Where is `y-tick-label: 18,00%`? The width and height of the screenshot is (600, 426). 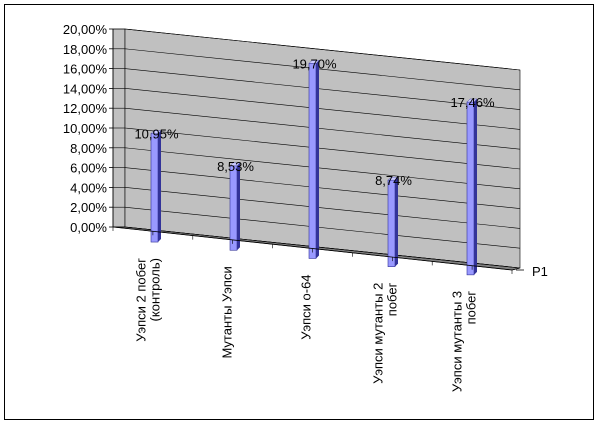
y-tick-label: 18,00% is located at coordinates (85, 49).